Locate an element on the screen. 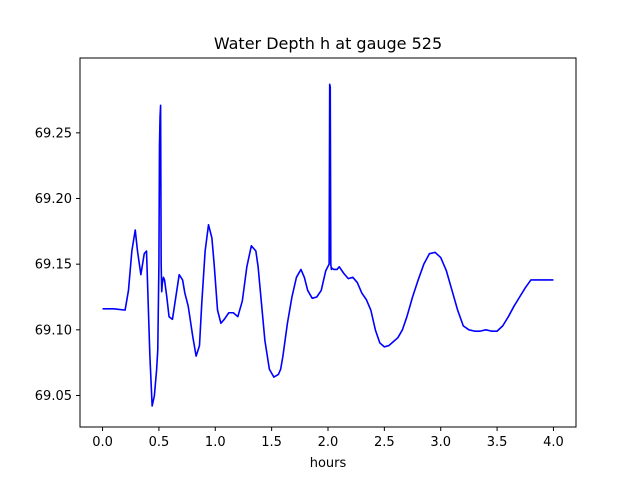 The height and width of the screenshot is (484, 640). x-tick-label: 4.0 is located at coordinates (553, 442).